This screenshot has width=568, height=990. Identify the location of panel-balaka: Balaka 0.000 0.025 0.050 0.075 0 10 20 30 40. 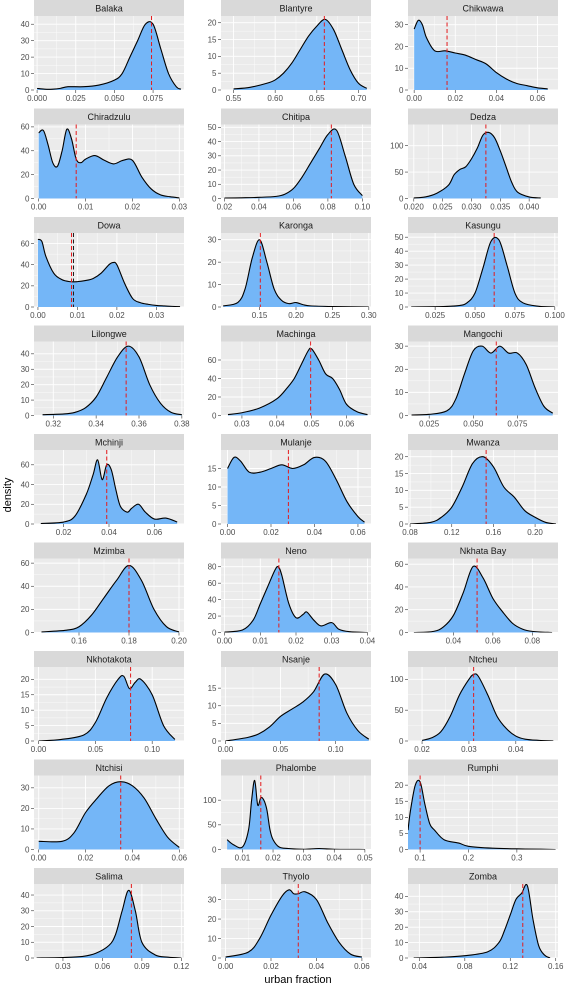
(102, 51).